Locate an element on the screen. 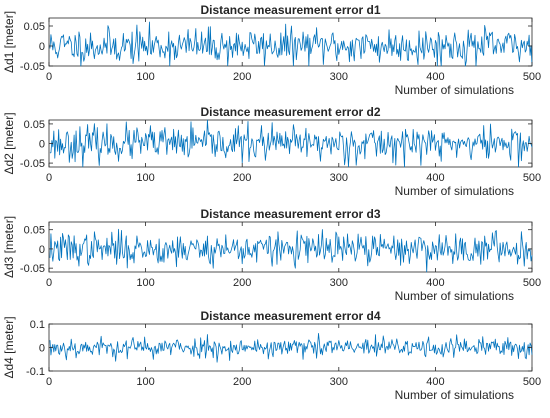  y-axis-label: Δd2 [meter] is located at coordinates (9, 143).